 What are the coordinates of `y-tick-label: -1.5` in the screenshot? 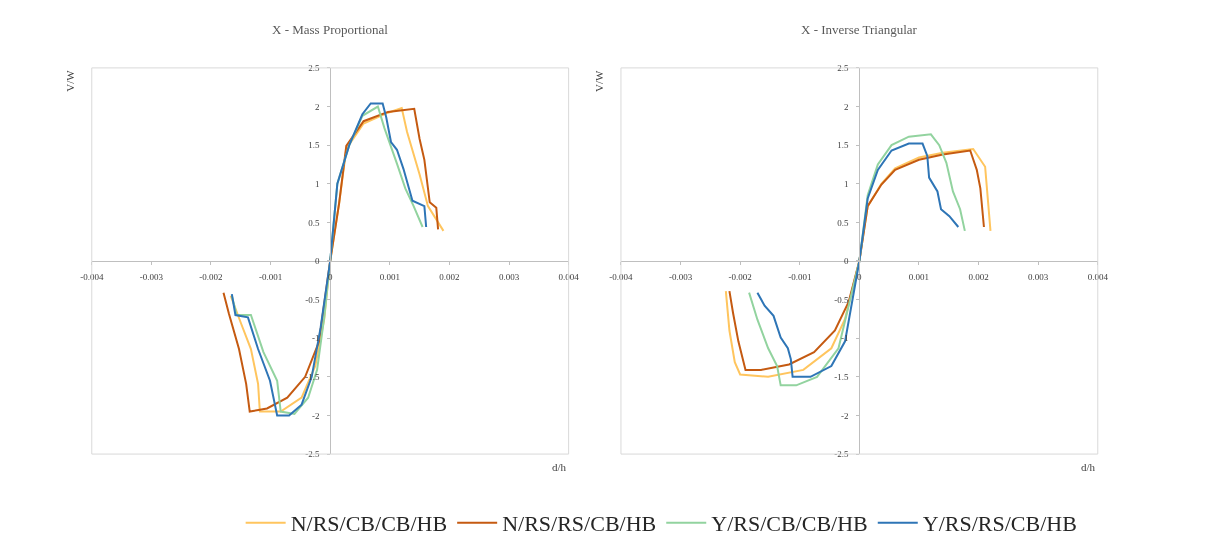 It's located at (842, 376).